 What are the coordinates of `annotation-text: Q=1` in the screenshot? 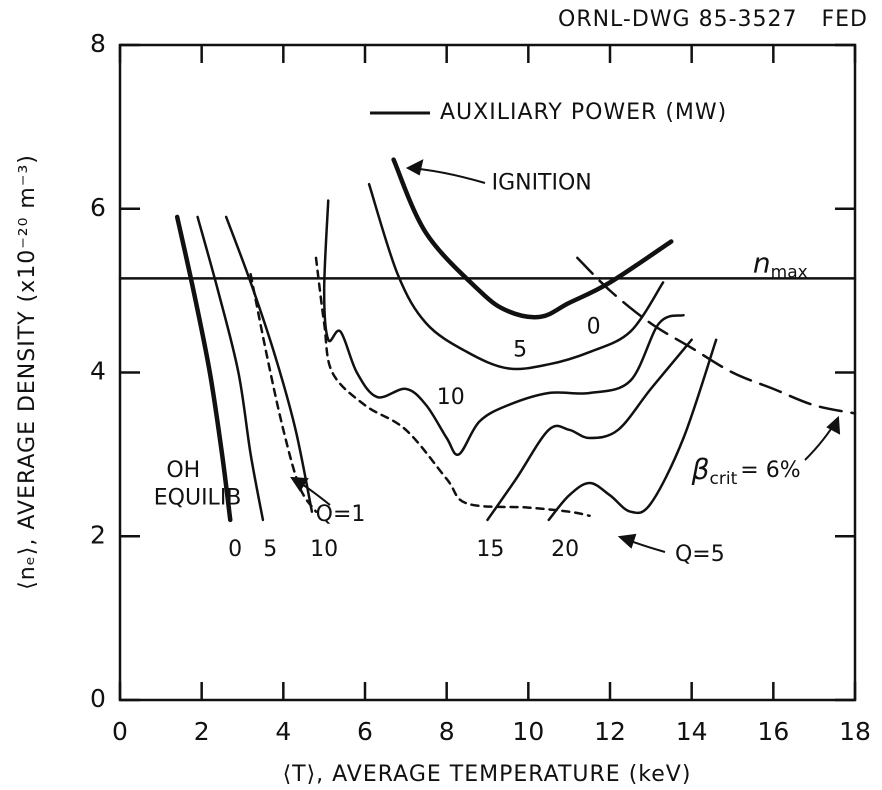 It's located at (341, 514).